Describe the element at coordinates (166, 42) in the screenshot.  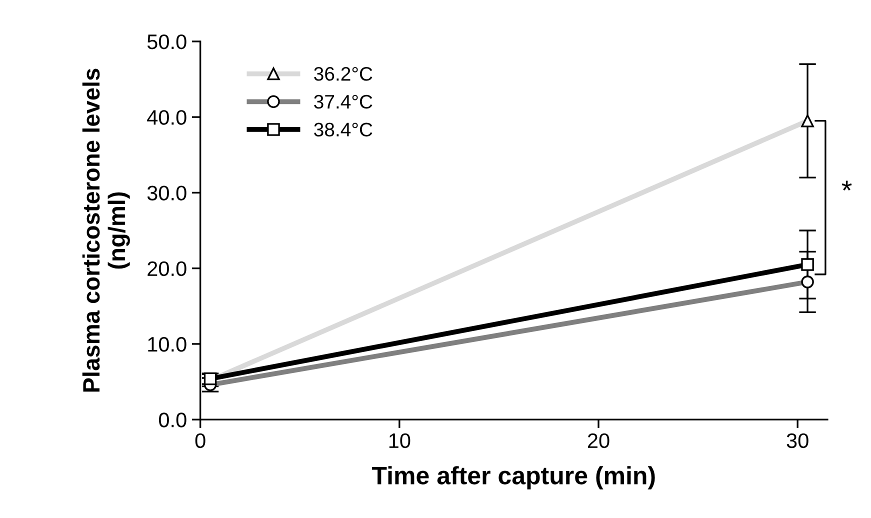
I see `y-tick-label: 50.0` at that location.